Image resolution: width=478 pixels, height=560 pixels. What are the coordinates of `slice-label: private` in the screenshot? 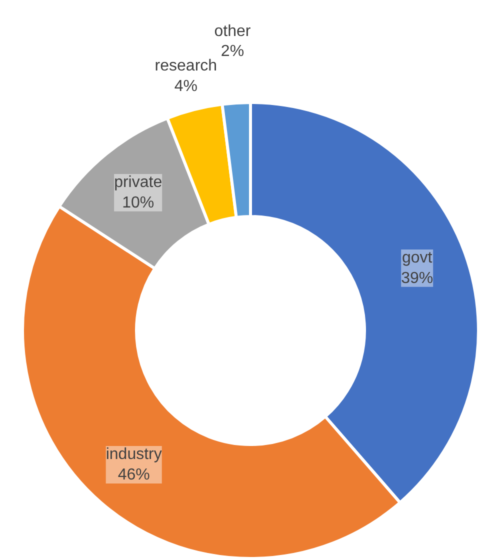 It's located at (138, 182).